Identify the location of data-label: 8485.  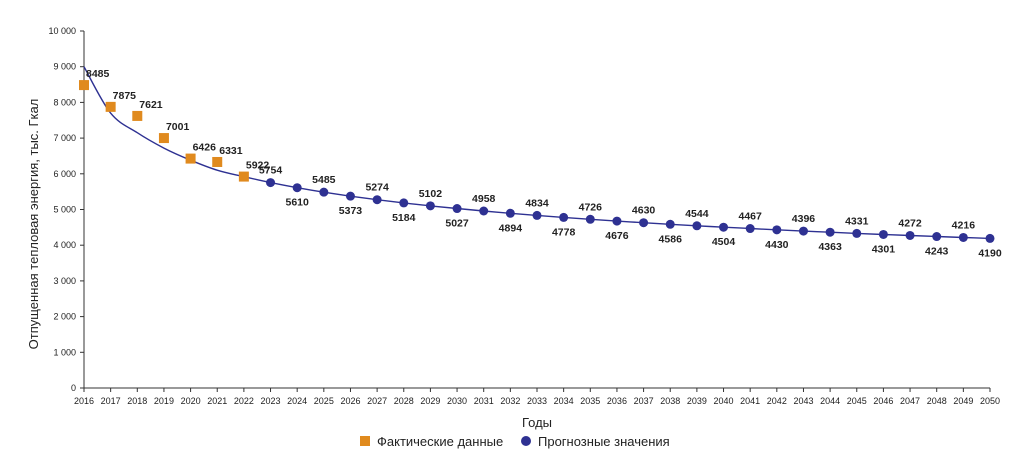
(98, 74).